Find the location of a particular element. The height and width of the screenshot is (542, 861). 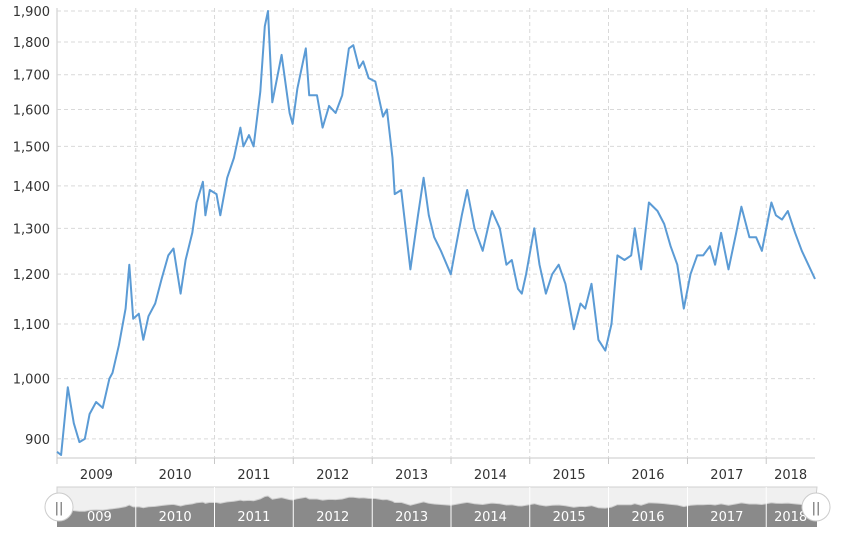

navigator-year-label: 009 is located at coordinates (99, 517).